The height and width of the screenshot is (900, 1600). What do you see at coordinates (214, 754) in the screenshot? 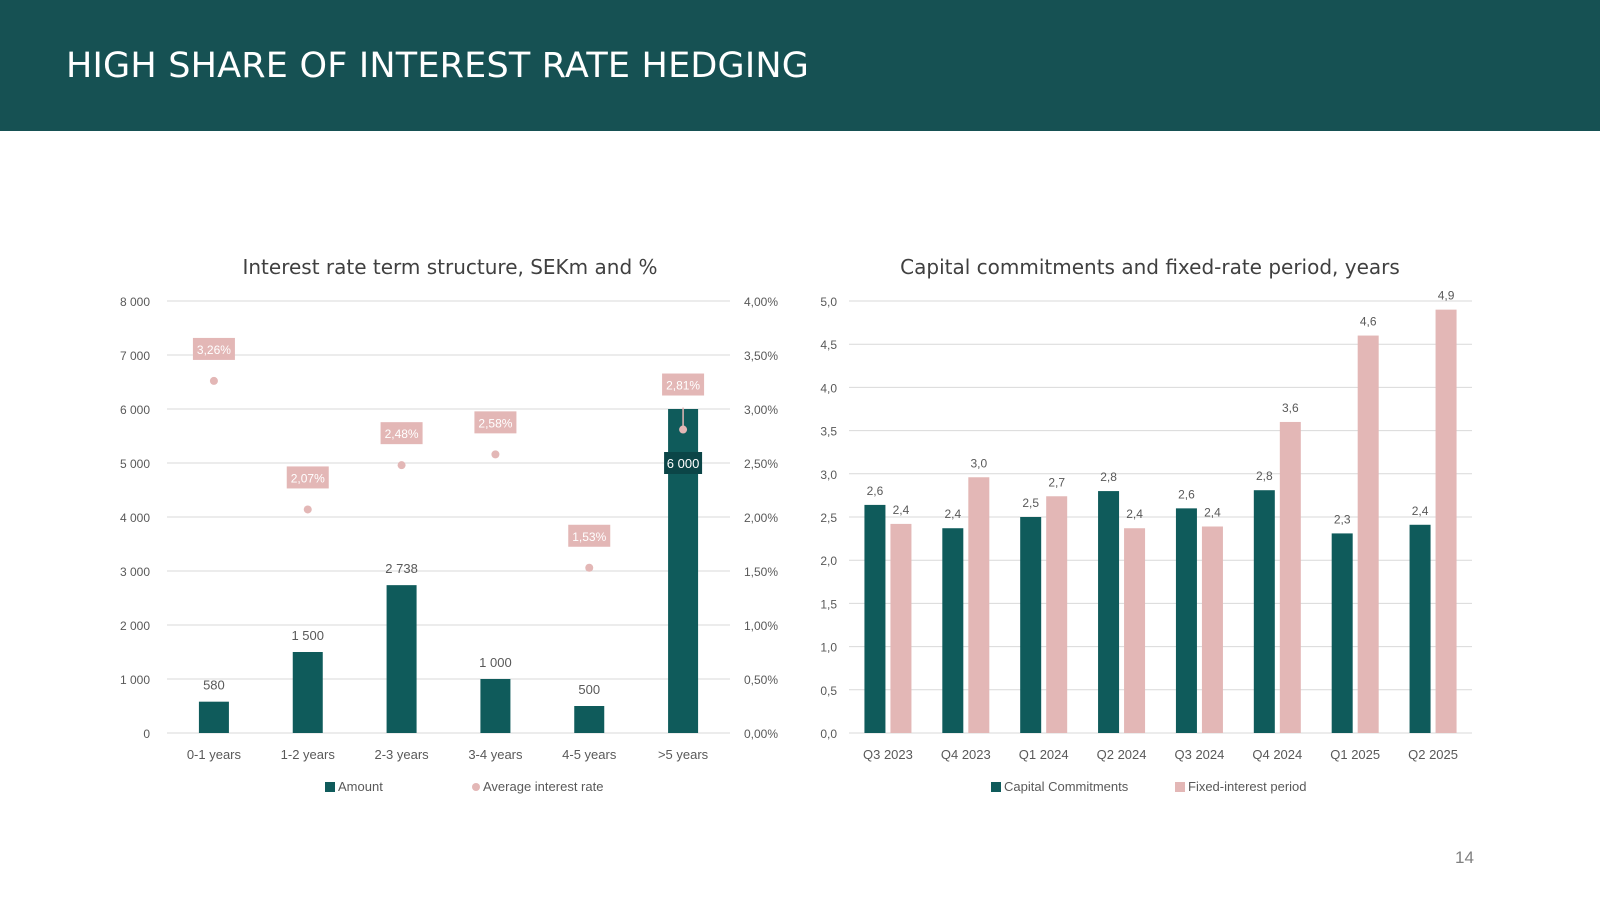
I see `x-tick-label: 0-1 years` at bounding box center [214, 754].